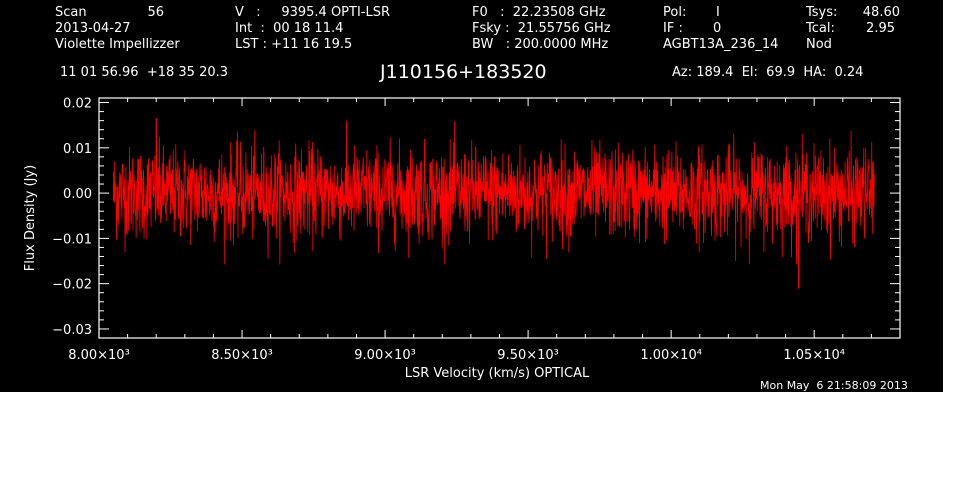 The image size is (962, 490). I want to click on x-tick-label: 9.50×10³, so click(528, 355).